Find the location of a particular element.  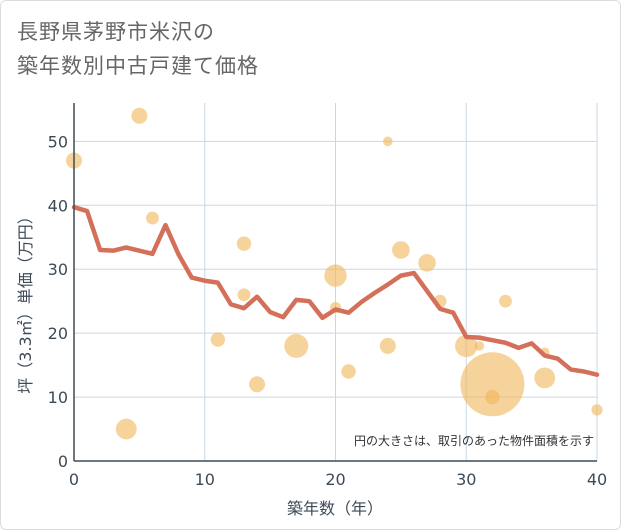

x-axis-label: 築年数（年） is located at coordinates (335, 508).